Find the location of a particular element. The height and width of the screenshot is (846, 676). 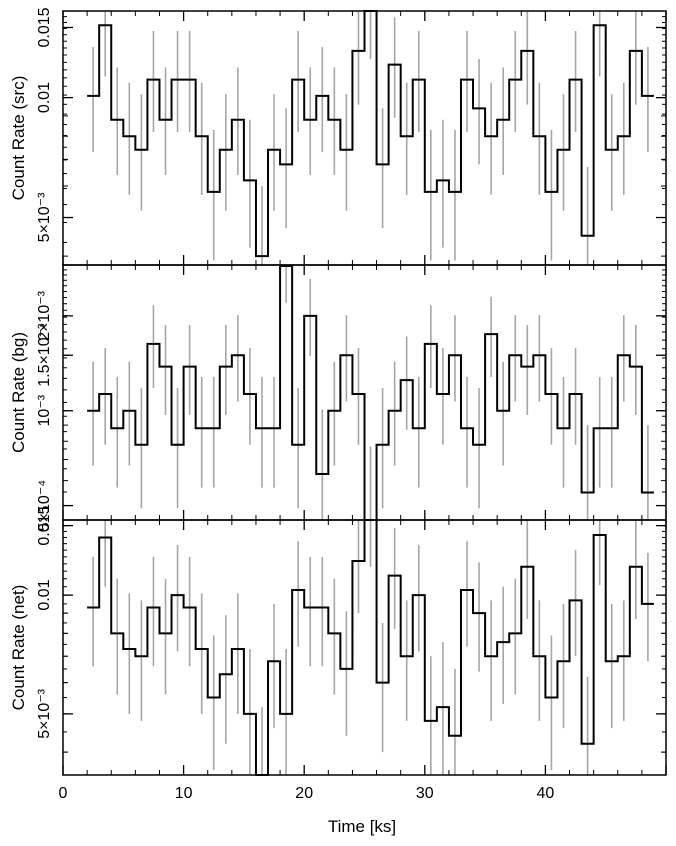

y-axis-title-src: Count Rate (src) is located at coordinates (18, 138).